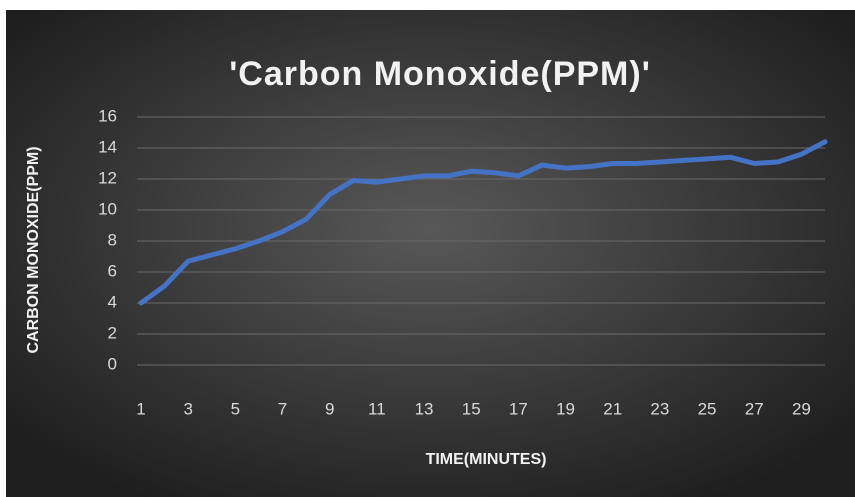 This screenshot has width=855, height=497. Describe the element at coordinates (107, 115) in the screenshot. I see `y-tick-label: 16` at that location.